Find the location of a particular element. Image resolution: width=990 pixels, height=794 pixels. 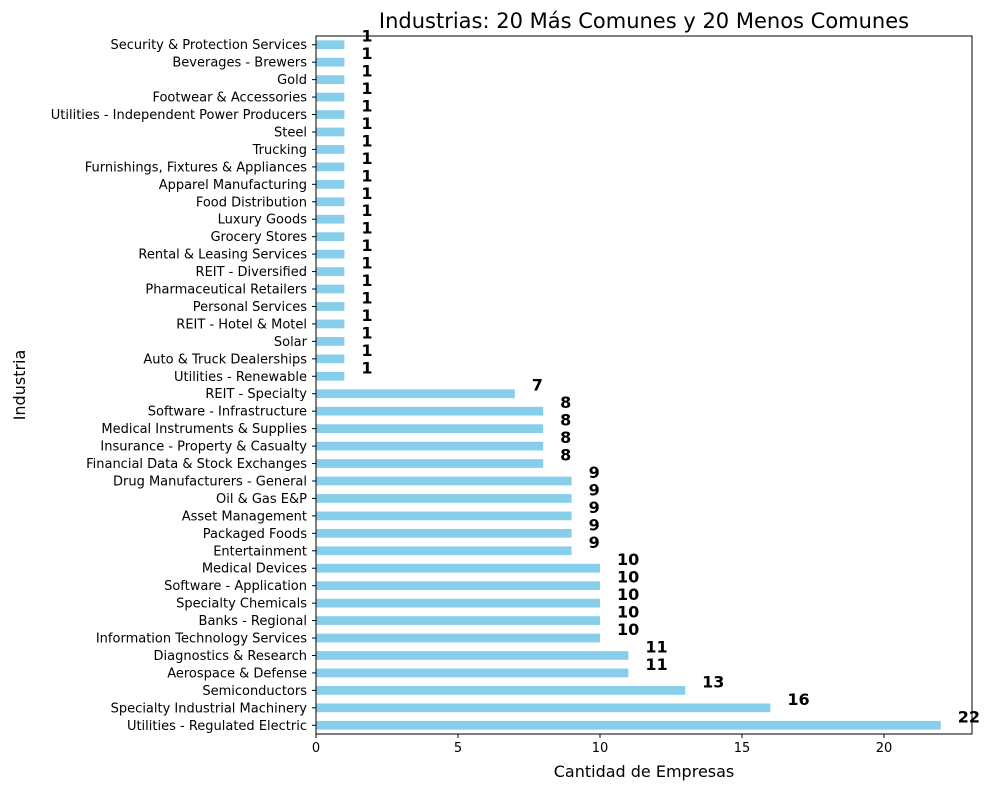

y-tick-label: Utilities - Regulated Electric is located at coordinates (217, 726).